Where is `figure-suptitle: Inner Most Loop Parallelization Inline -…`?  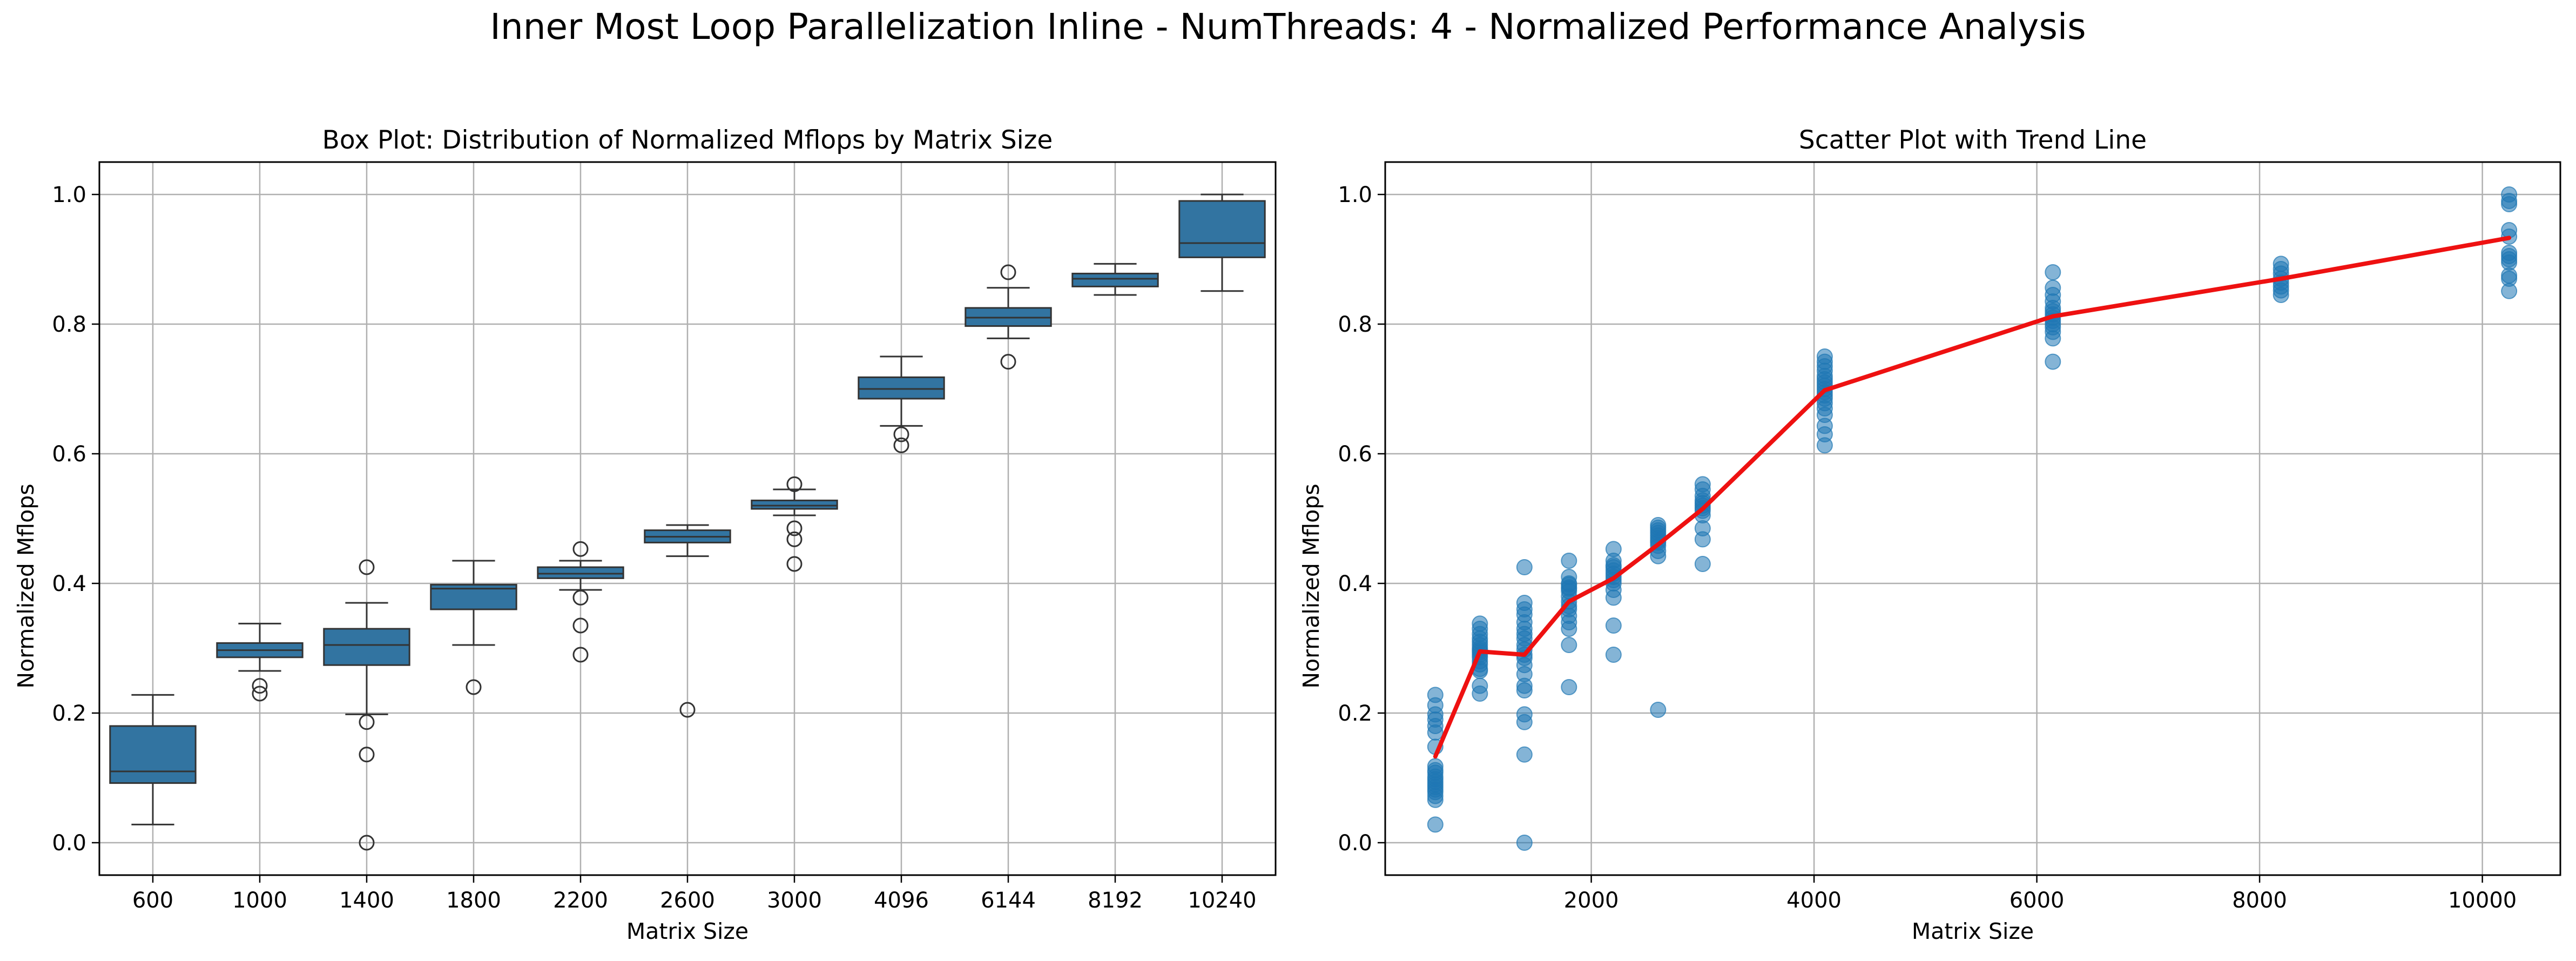 figure-suptitle: Inner Most Loop Parallelization Inline -… is located at coordinates (1288, 27).